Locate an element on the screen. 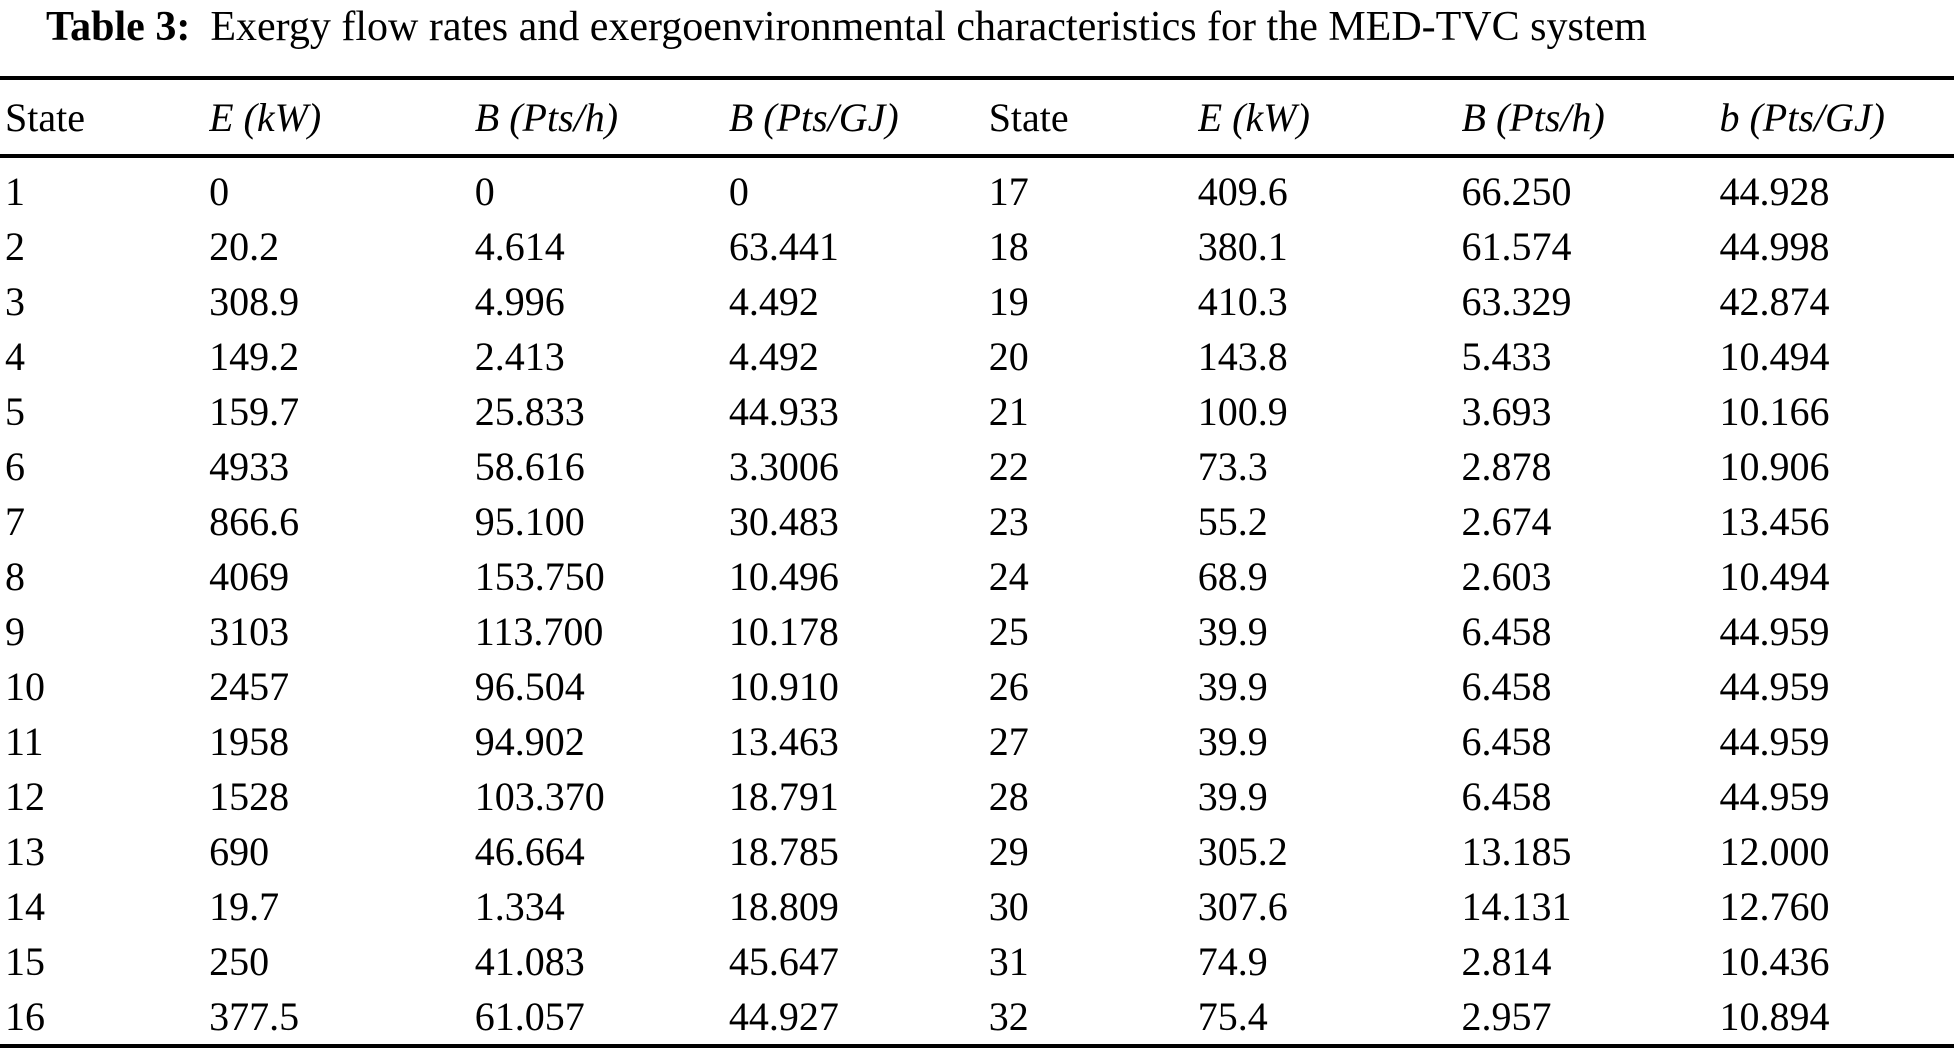  table-row: 15 250 41.083 45.647 31 74.9 2.814 10.436 is located at coordinates (977, 961).